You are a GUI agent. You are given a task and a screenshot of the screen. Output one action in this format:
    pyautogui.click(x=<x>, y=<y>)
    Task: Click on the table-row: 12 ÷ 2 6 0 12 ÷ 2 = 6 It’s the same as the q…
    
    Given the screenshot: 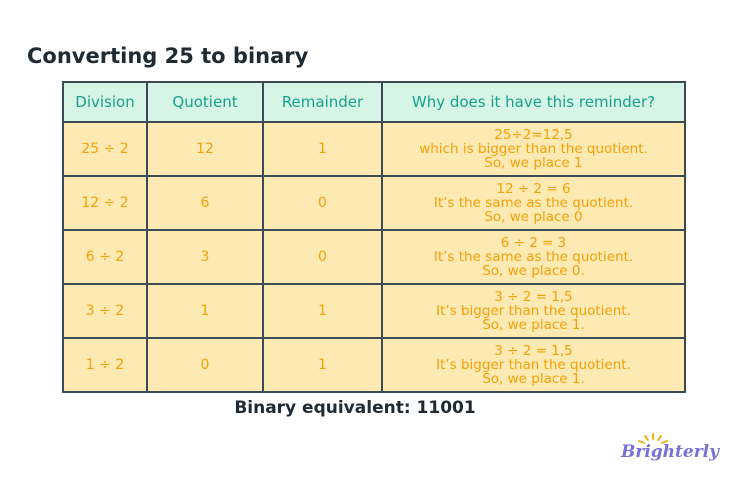 What is the action you would take?
    pyautogui.click(x=374, y=203)
    